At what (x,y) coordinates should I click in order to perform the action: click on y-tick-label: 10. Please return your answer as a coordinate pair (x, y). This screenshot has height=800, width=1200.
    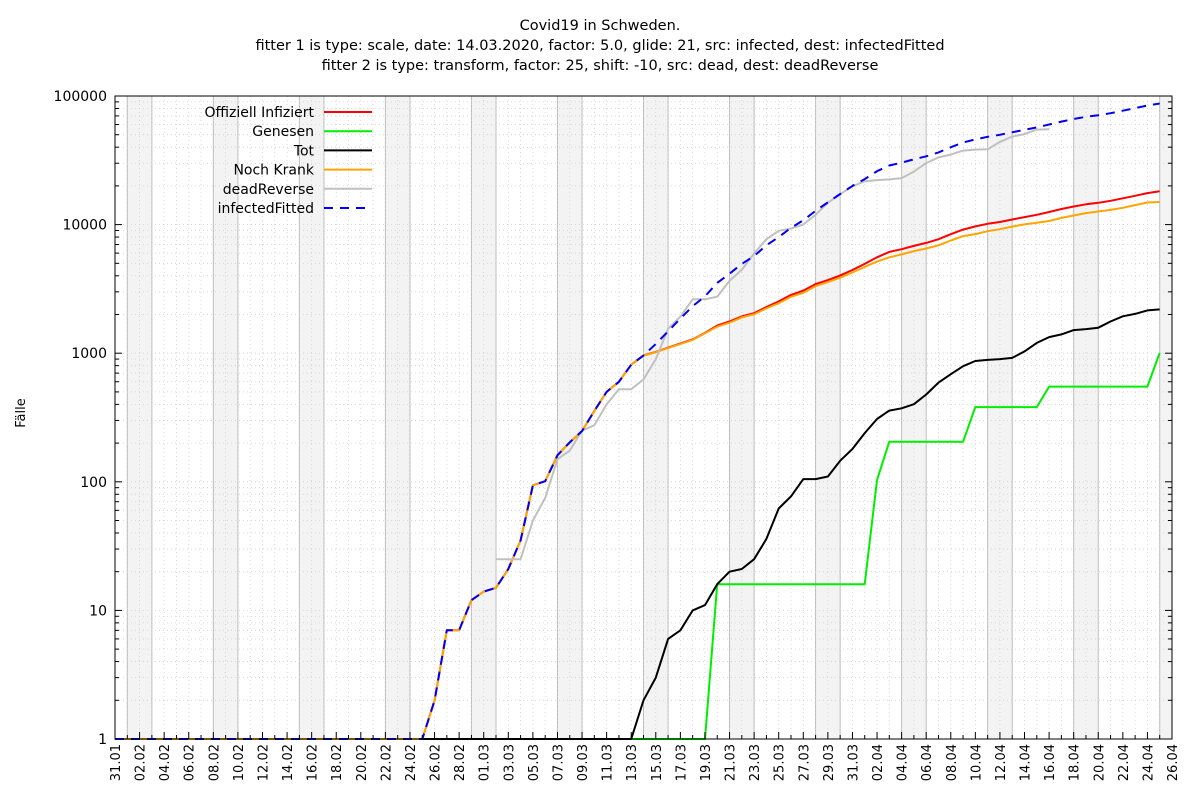
    Looking at the image, I should click on (98, 611).